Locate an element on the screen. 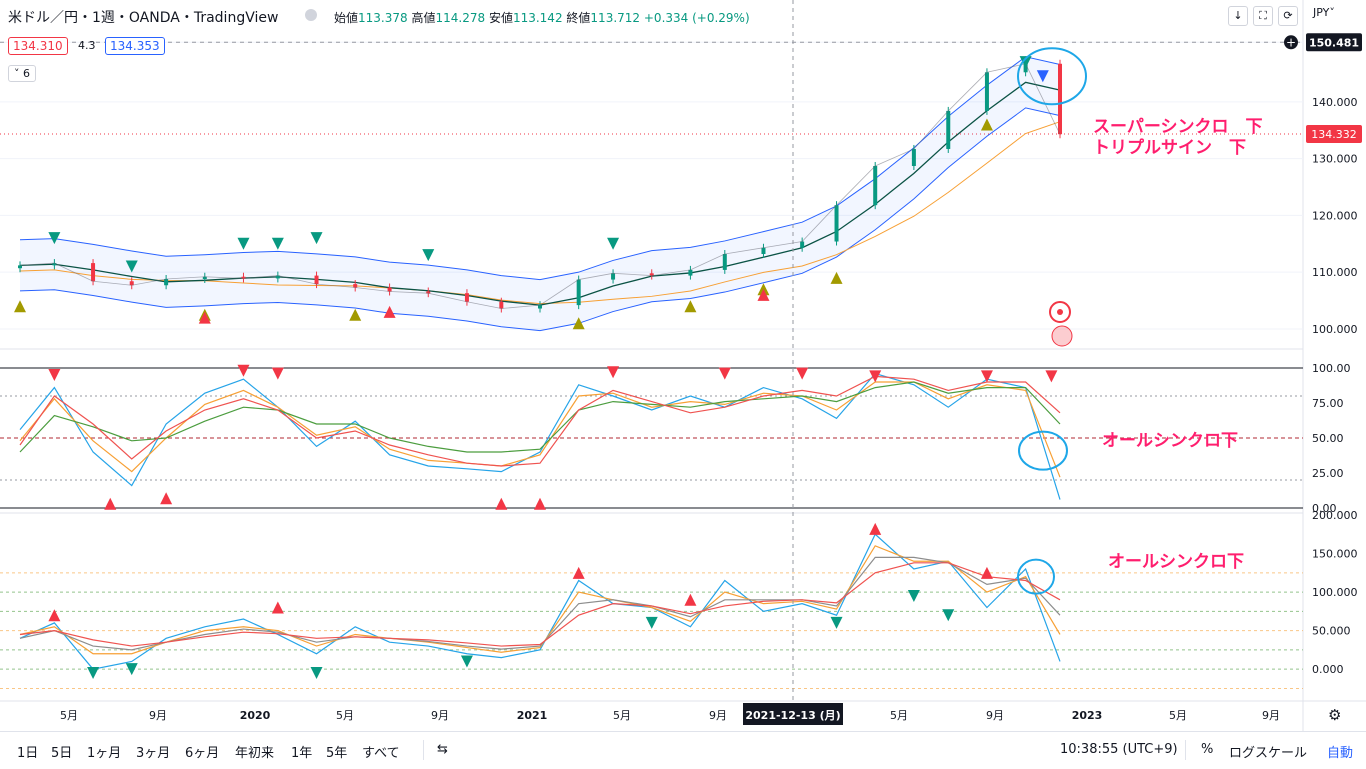 This screenshot has height=769, width=1366. tf-1m: 1ヶ月 is located at coordinates (104, 753).